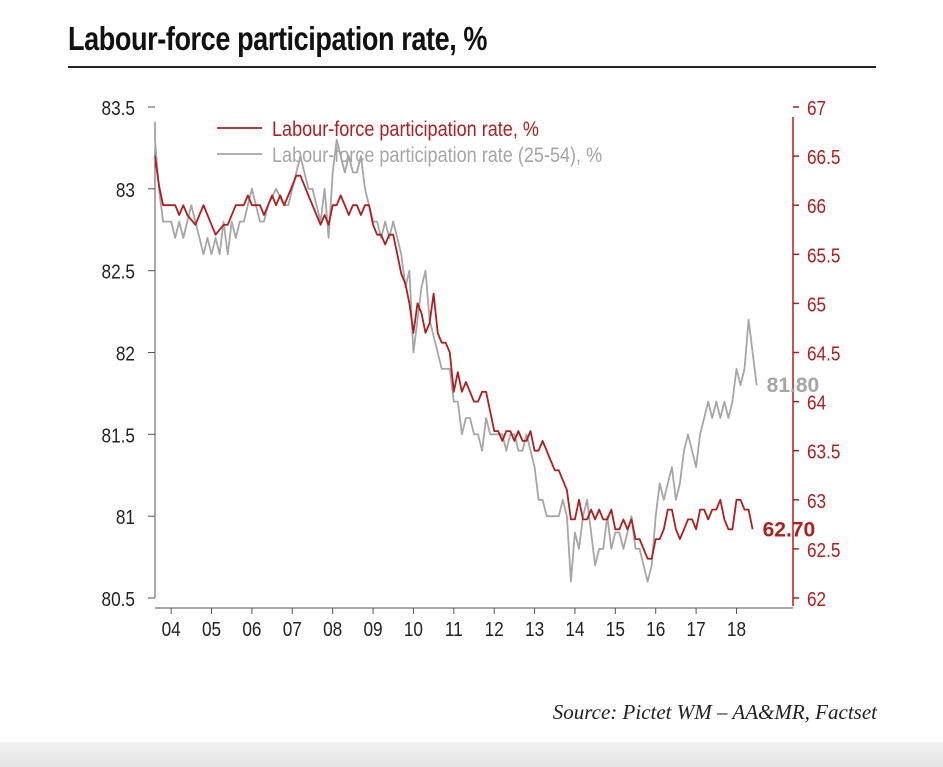  What do you see at coordinates (405, 130) in the screenshot?
I see `legend-label: Labour-force participation rate, %` at bounding box center [405, 130].